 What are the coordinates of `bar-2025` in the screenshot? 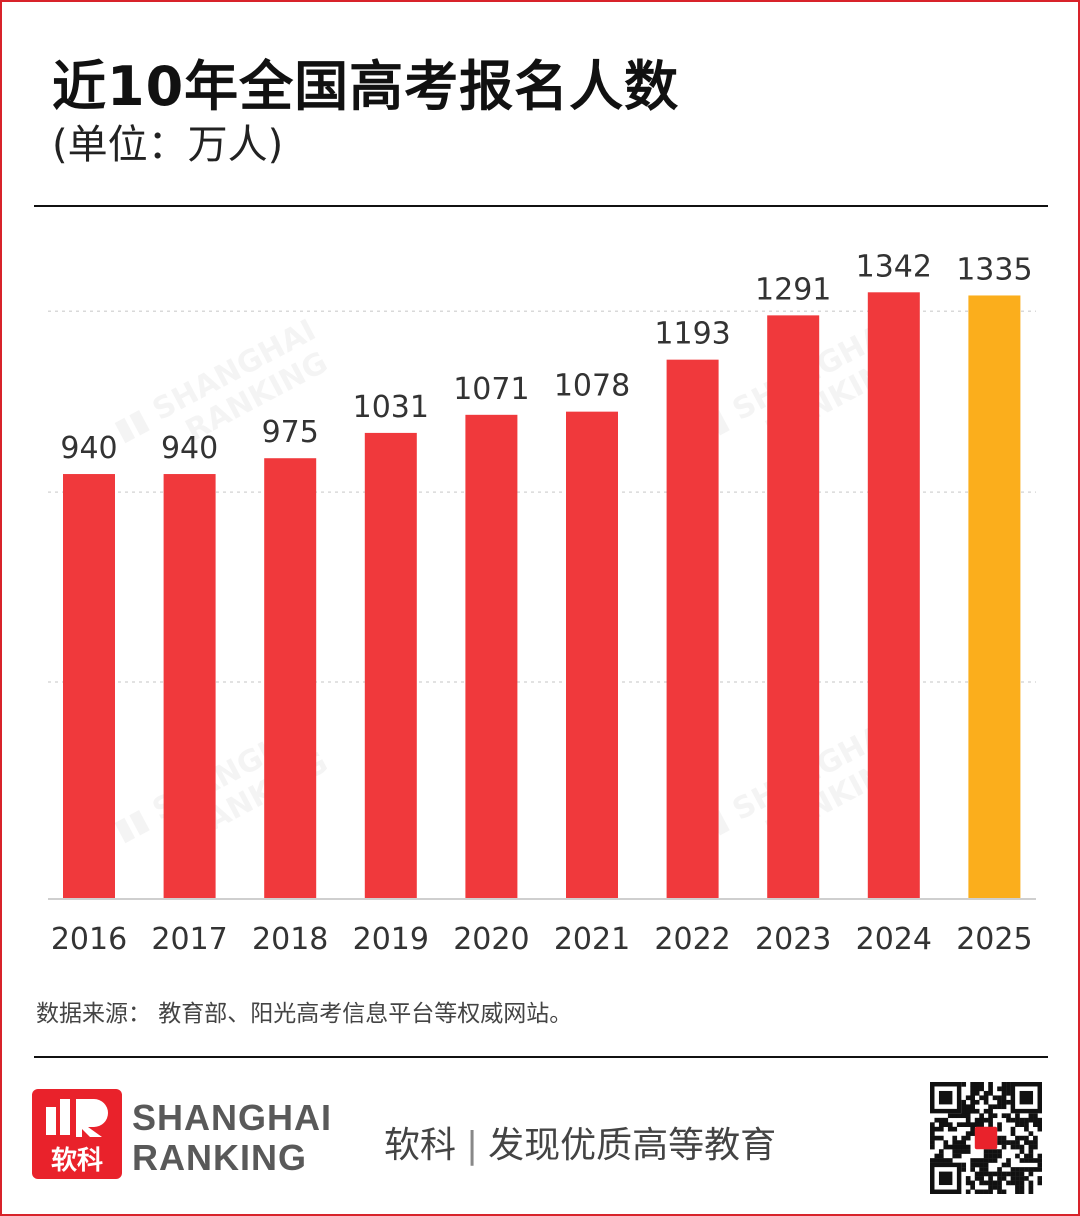 It's located at (994, 597).